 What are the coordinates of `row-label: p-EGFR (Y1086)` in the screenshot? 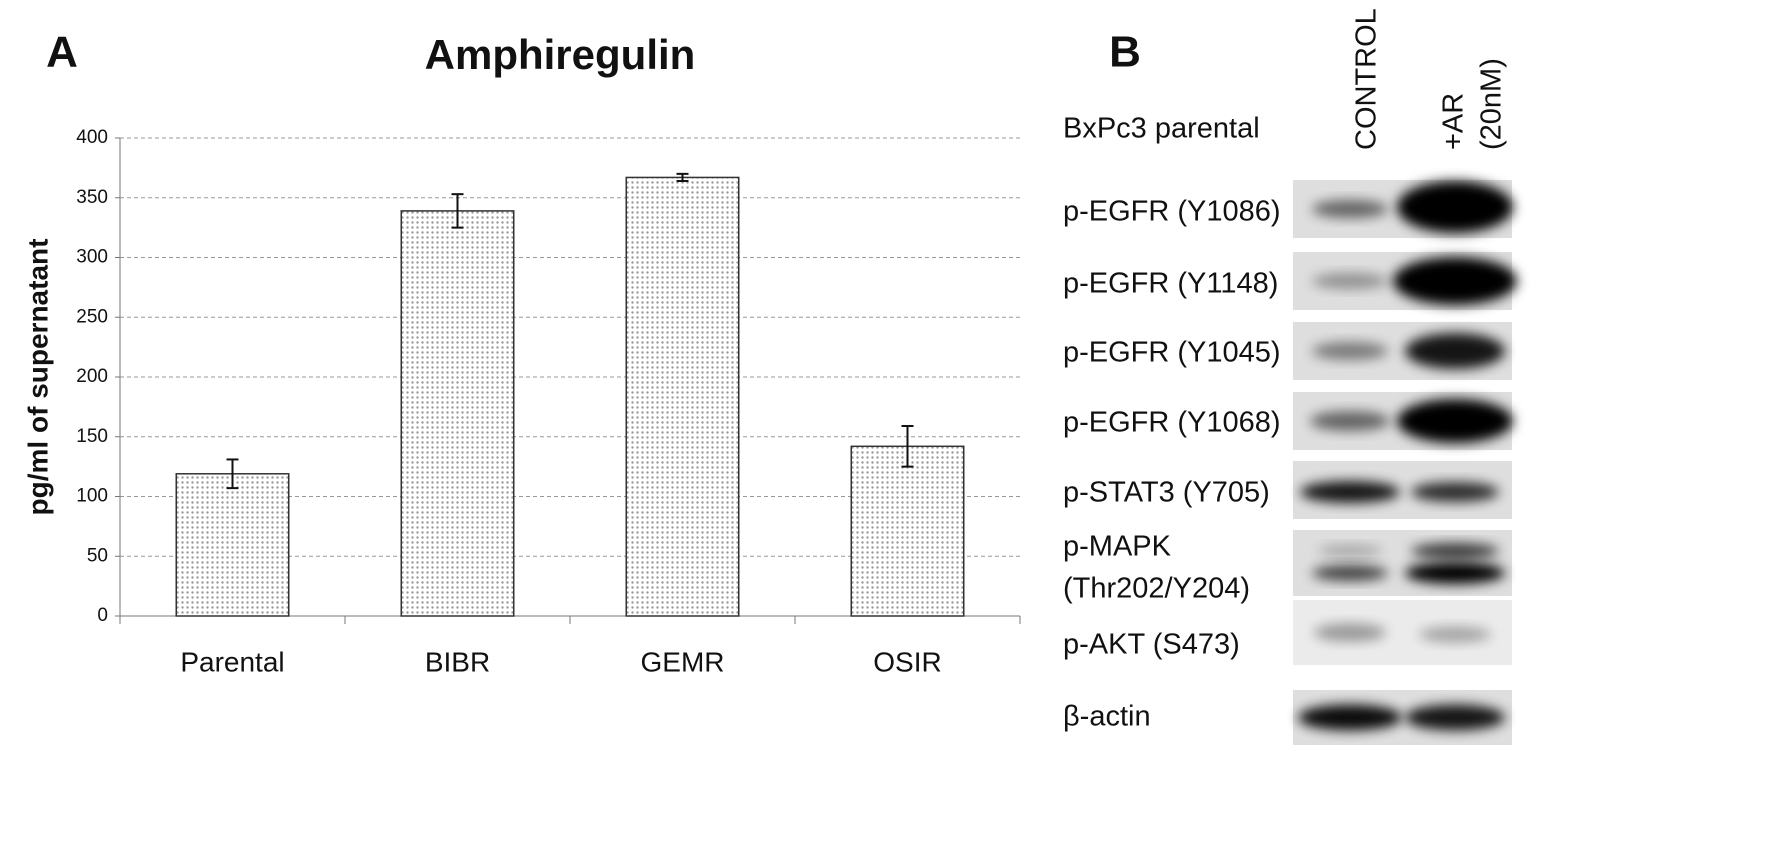 It's located at (1172, 212).